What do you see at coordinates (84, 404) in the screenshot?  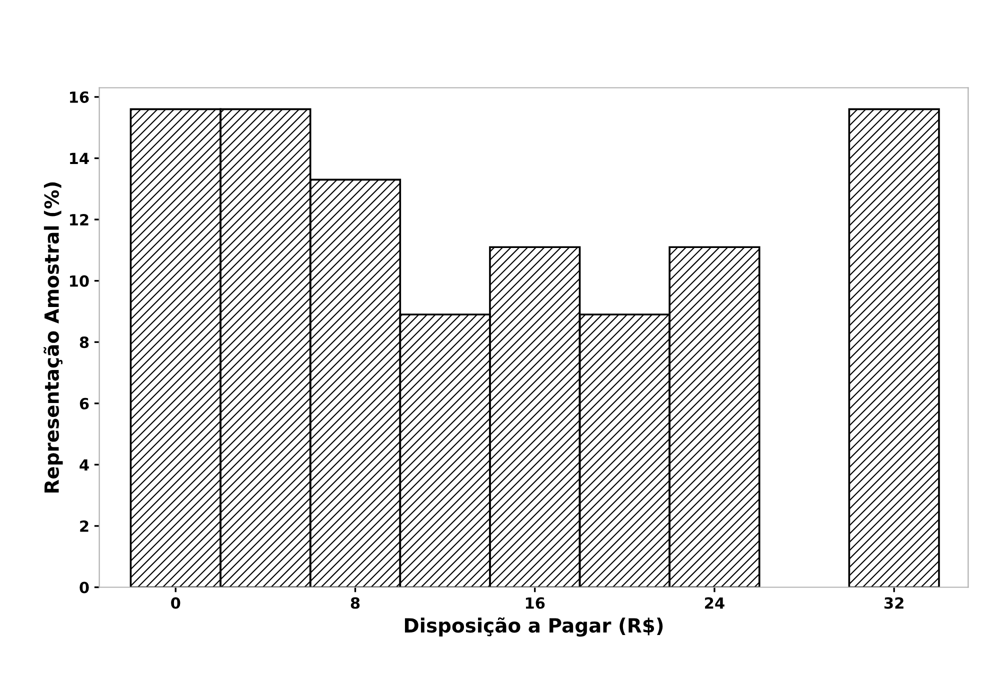 I see `y-tick-label: 6` at bounding box center [84, 404].